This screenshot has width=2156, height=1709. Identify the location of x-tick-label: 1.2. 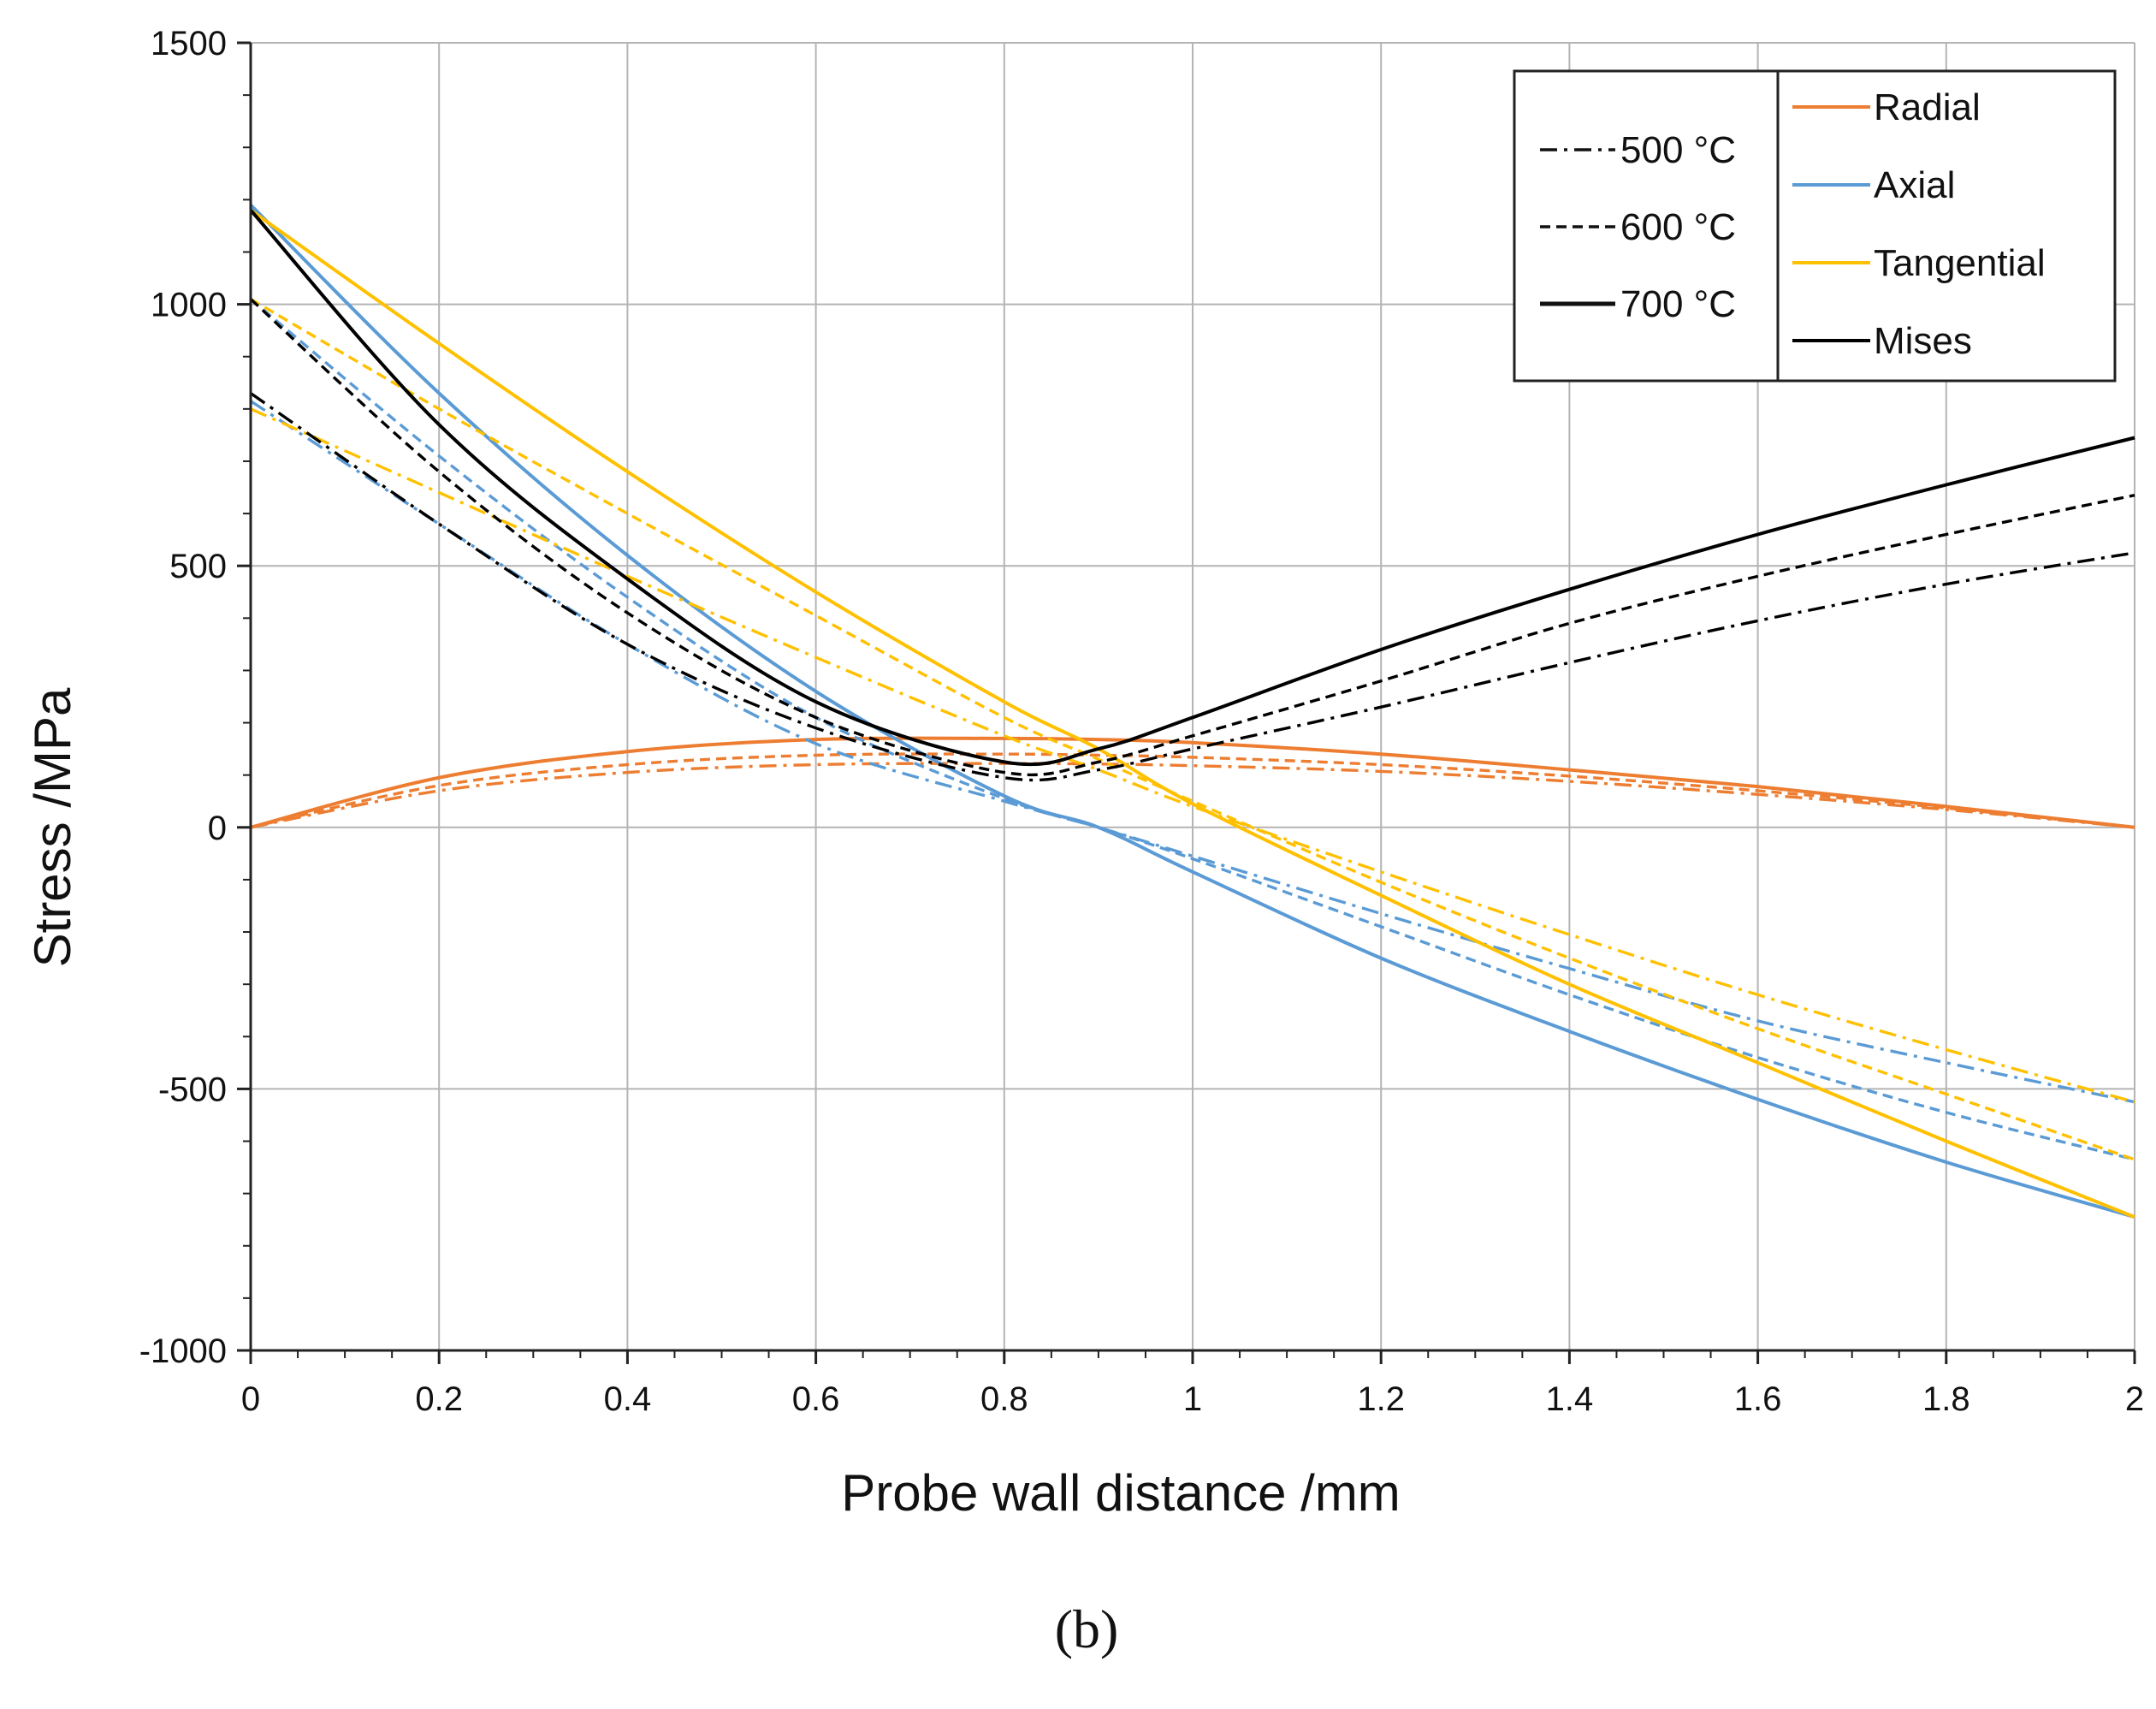
(1381, 1399).